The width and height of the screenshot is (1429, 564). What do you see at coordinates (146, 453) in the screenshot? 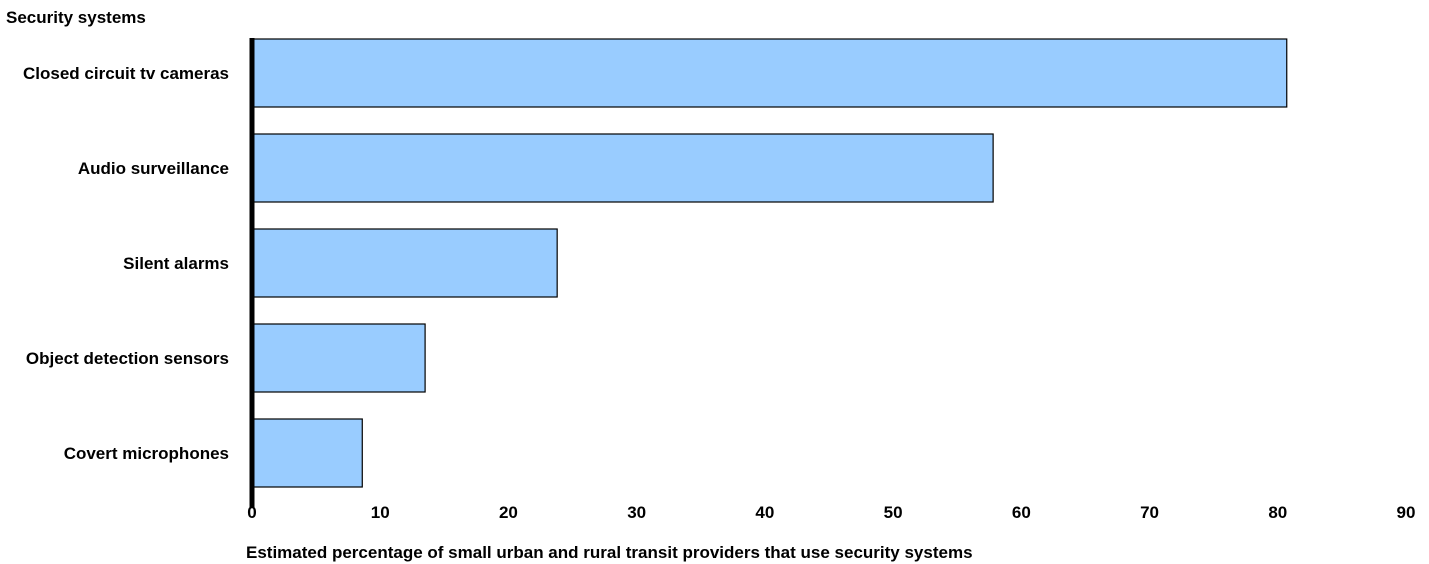
I see `category-label-4: Covert microphones` at bounding box center [146, 453].